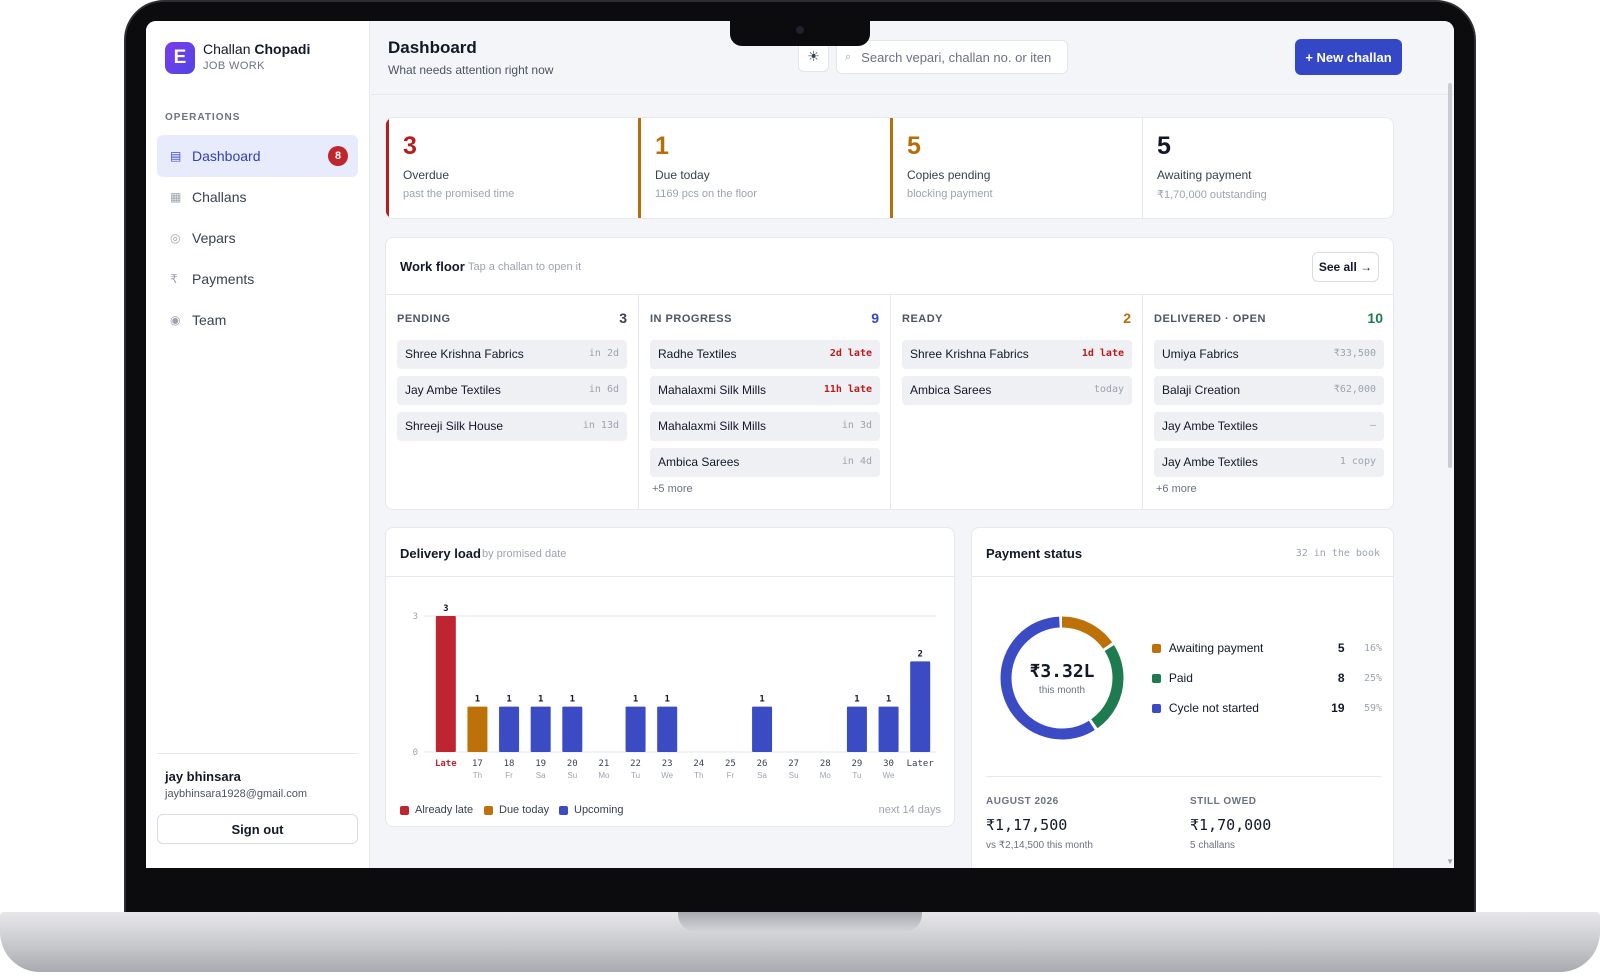 The width and height of the screenshot is (1600, 975). What do you see at coordinates (825, 764) in the screenshot?
I see `x-tick-label: 28` at bounding box center [825, 764].